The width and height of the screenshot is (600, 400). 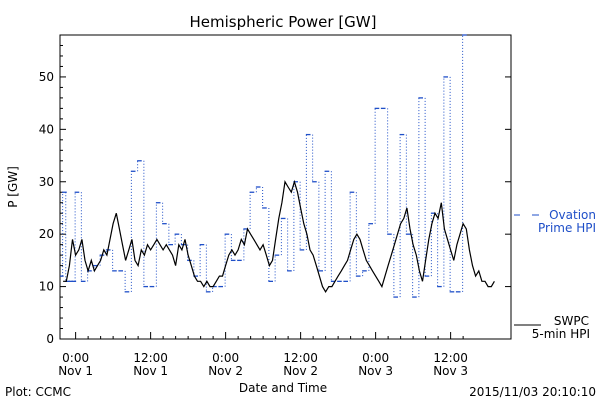 What do you see at coordinates (572, 215) in the screenshot?
I see `legend-ovation-line1: Ovation` at bounding box center [572, 215].